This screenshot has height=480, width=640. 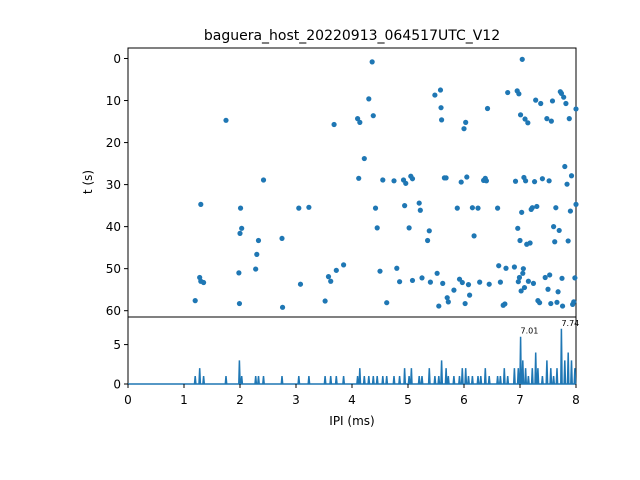 What do you see at coordinates (351, 421) in the screenshot?
I see `x-axis-label: IPI (ms)` at bounding box center [351, 421].